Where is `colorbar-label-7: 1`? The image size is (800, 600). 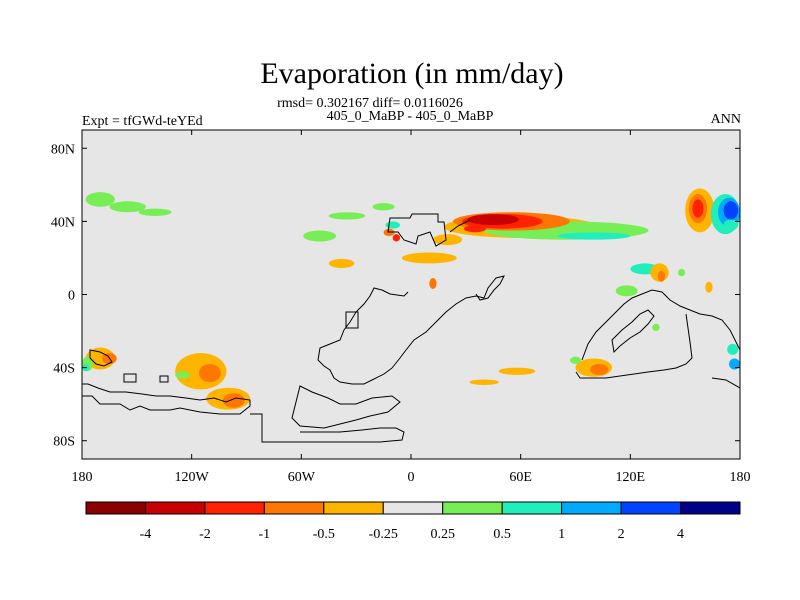 colorbar-label-7: 1 is located at coordinates (561, 534).